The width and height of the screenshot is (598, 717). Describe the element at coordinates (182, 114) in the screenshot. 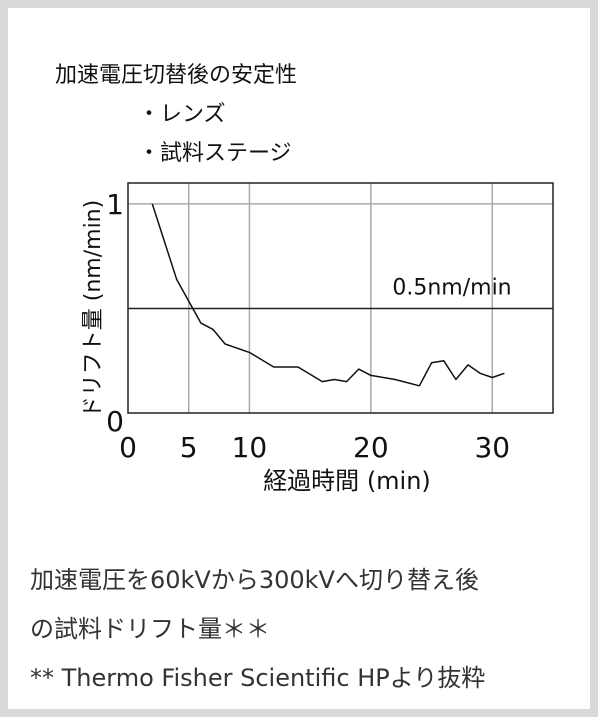

I see `chart-subtitle-line-1: ・レンズ` at that location.